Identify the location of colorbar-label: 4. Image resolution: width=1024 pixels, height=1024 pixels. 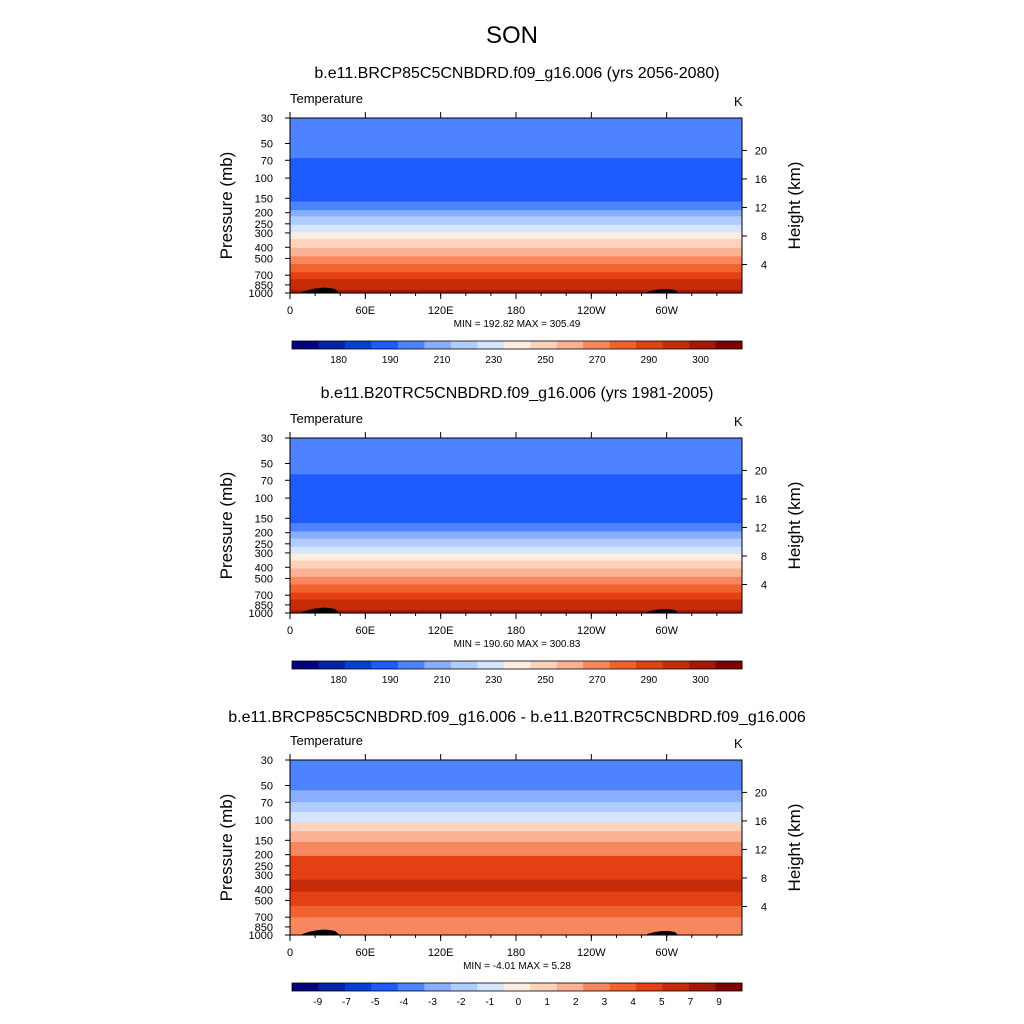
(633, 1002).